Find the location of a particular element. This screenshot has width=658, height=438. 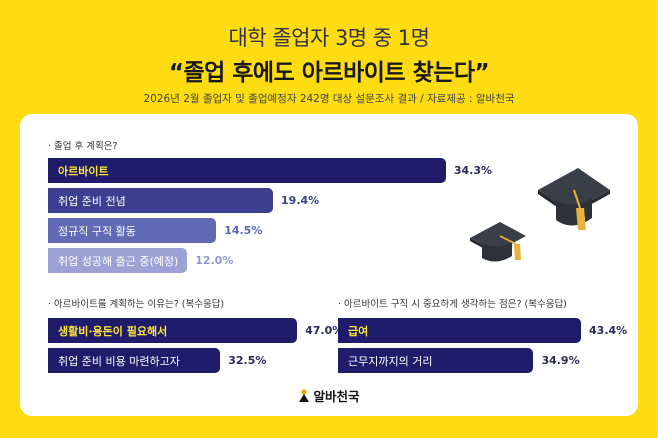

chart1-question: · 졸업 후 계획은? is located at coordinates (83, 146).